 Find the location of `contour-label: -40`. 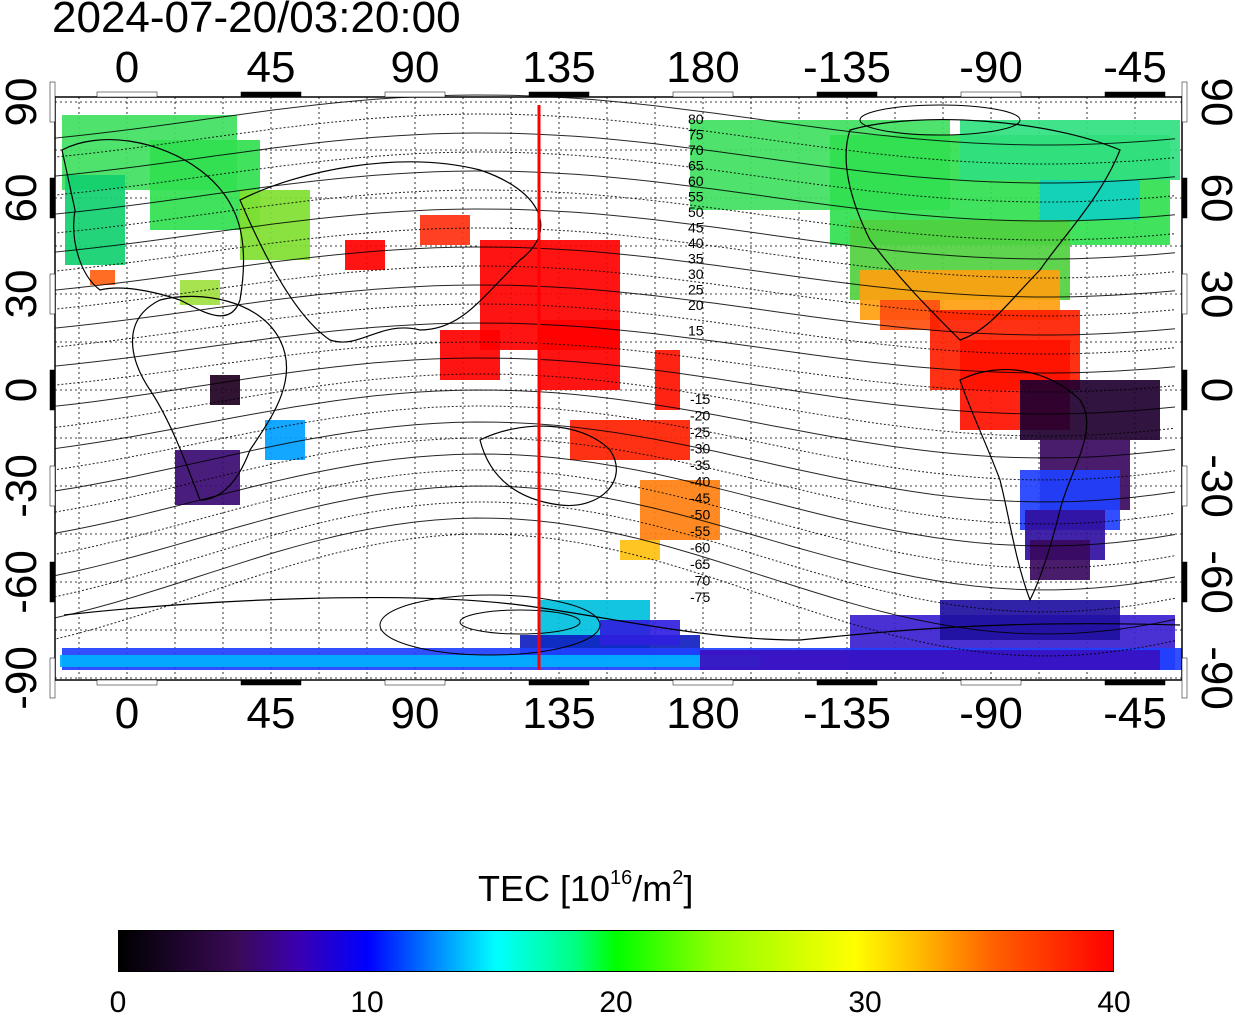

contour-label: -40 is located at coordinates (700, 482).